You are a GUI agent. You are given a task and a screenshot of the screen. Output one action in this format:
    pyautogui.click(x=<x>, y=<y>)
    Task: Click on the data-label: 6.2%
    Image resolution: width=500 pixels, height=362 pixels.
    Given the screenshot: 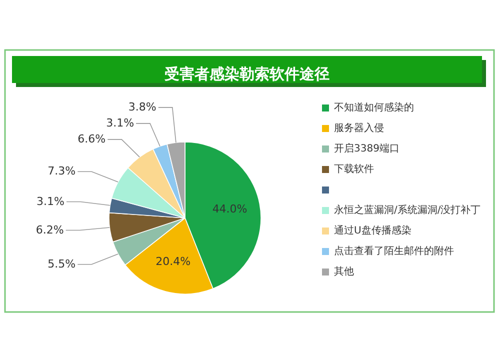 What is the action you would take?
    pyautogui.click(x=50, y=229)
    